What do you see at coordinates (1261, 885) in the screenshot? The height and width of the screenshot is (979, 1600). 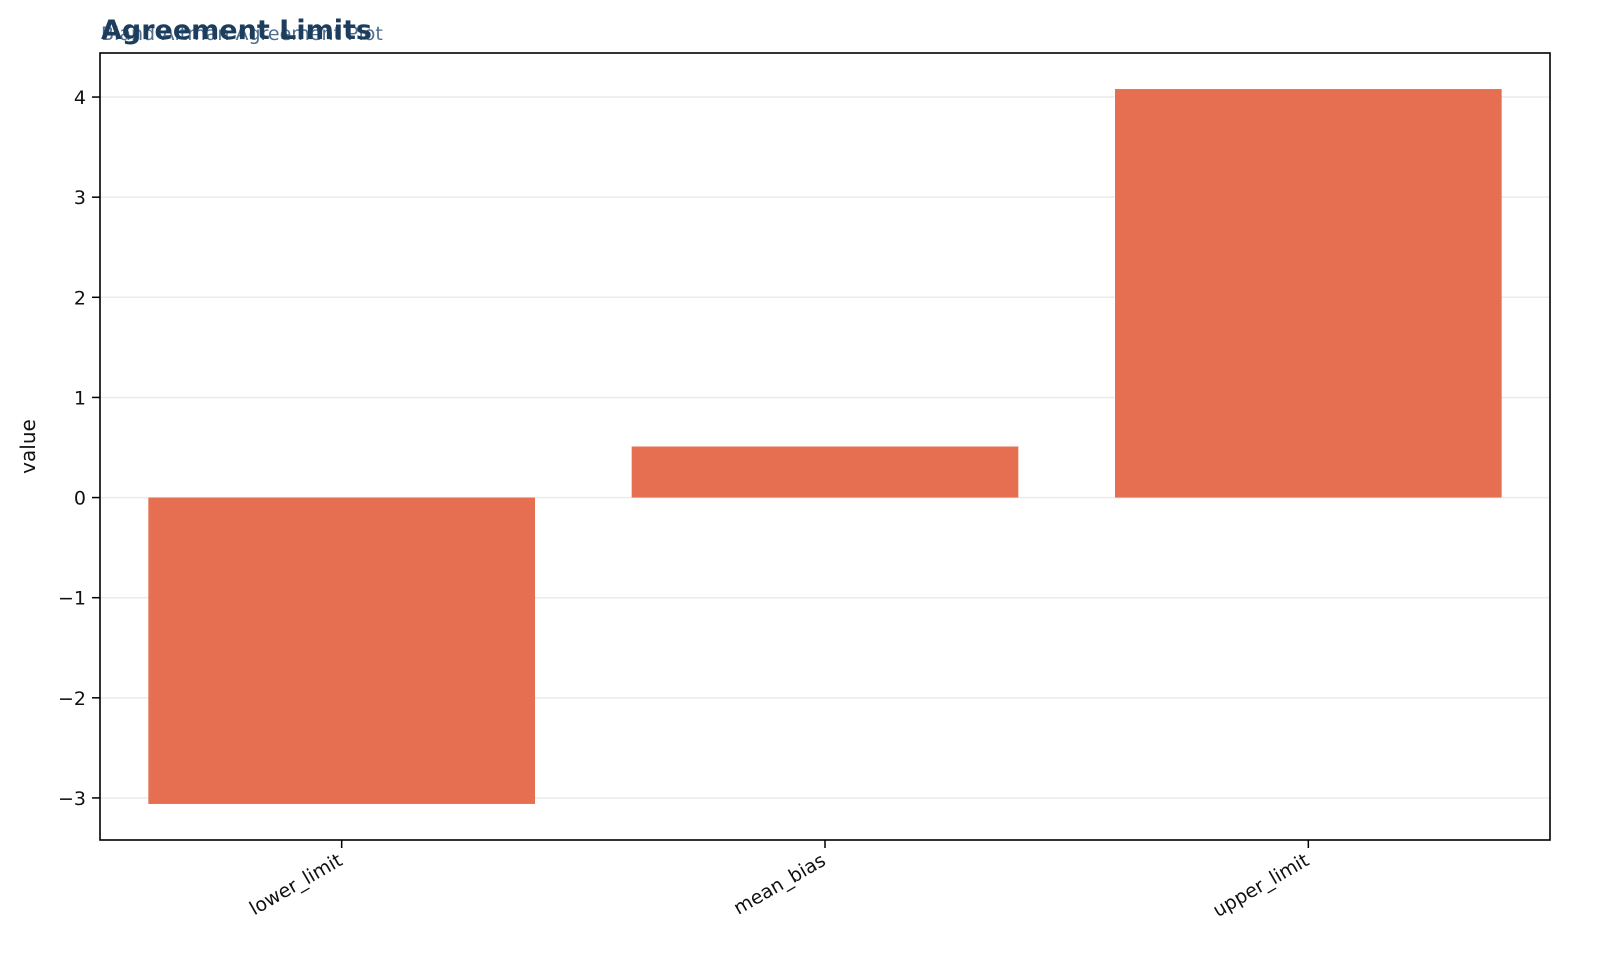 I see `x-tick-label: upper_limit` at bounding box center [1261, 885].